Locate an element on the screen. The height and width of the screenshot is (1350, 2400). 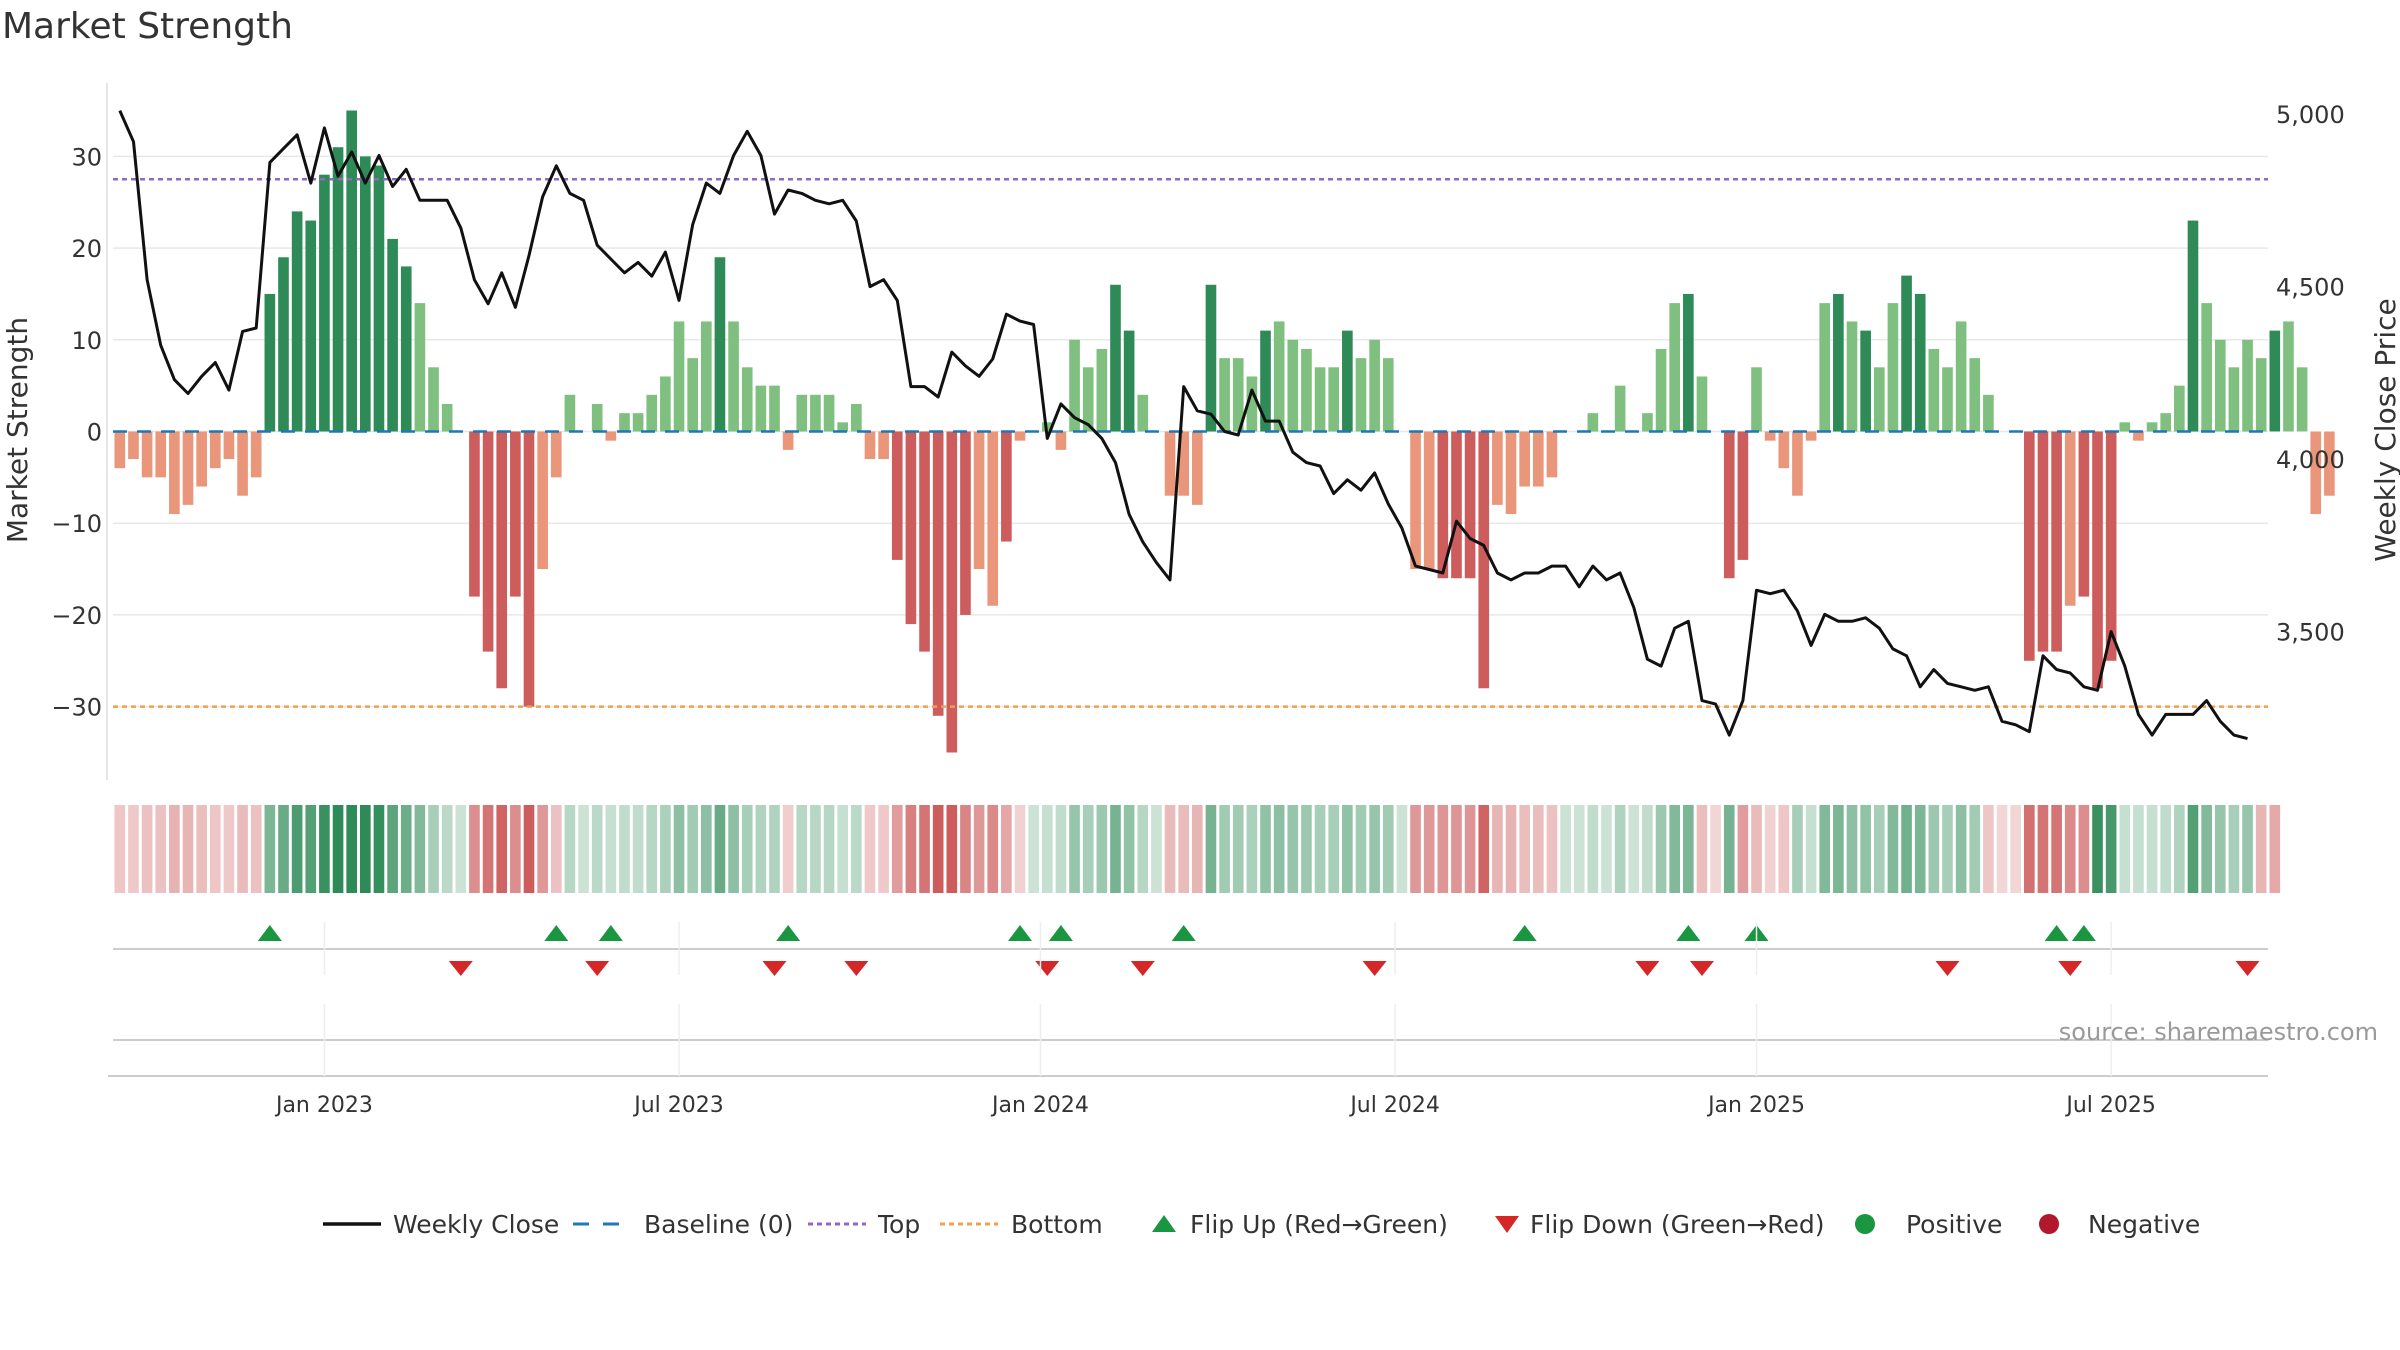
legend-swatch-flip-up is located at coordinates (1164, 1223).